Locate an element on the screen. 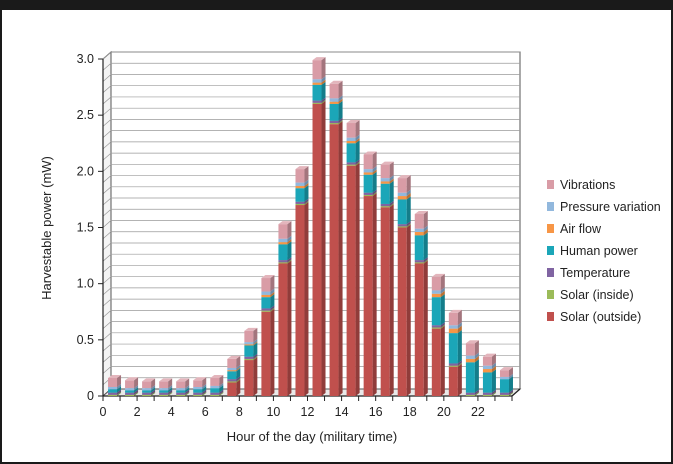 The height and width of the screenshot is (464, 673). y-tick-label: 3.0 is located at coordinates (85, 59).